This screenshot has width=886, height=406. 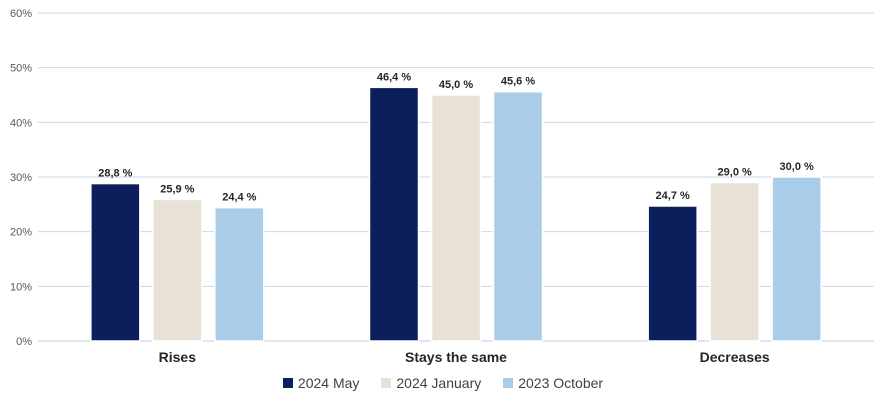 What do you see at coordinates (456, 357) in the screenshot?
I see `x-category-label: Stays the same` at bounding box center [456, 357].